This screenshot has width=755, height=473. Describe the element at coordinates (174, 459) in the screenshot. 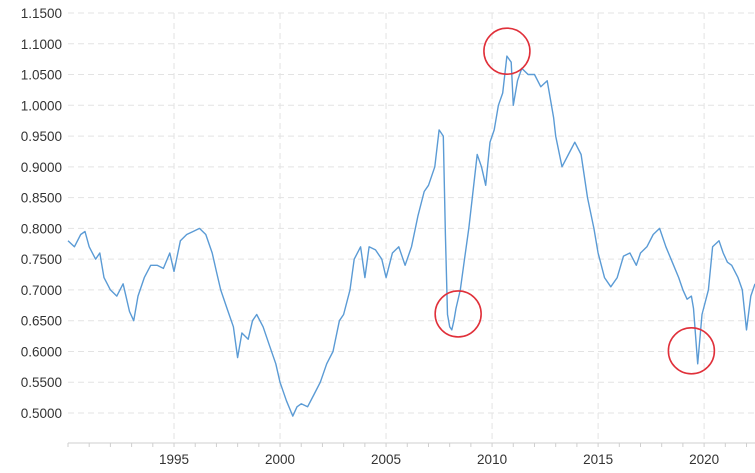

I see `x-tick-label: 1995` at that location.